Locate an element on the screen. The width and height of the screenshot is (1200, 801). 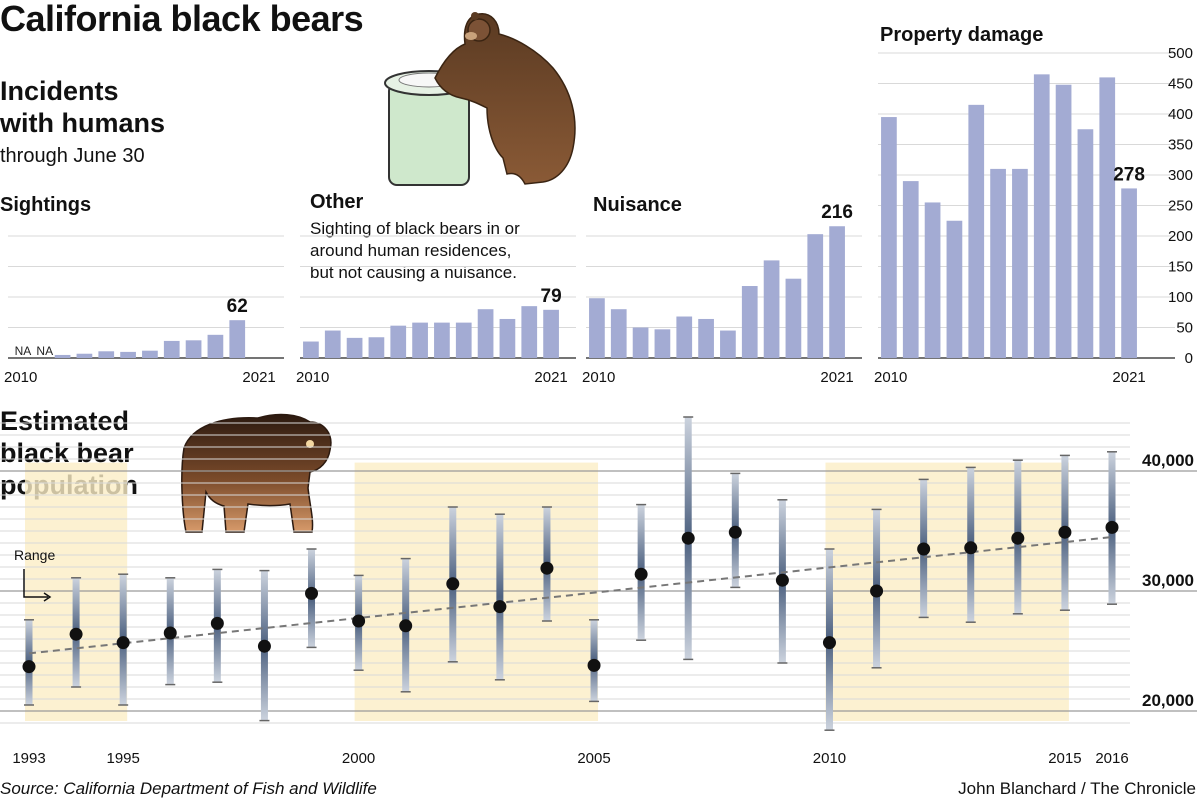
sightings-title: Sightings is located at coordinates (46, 205).